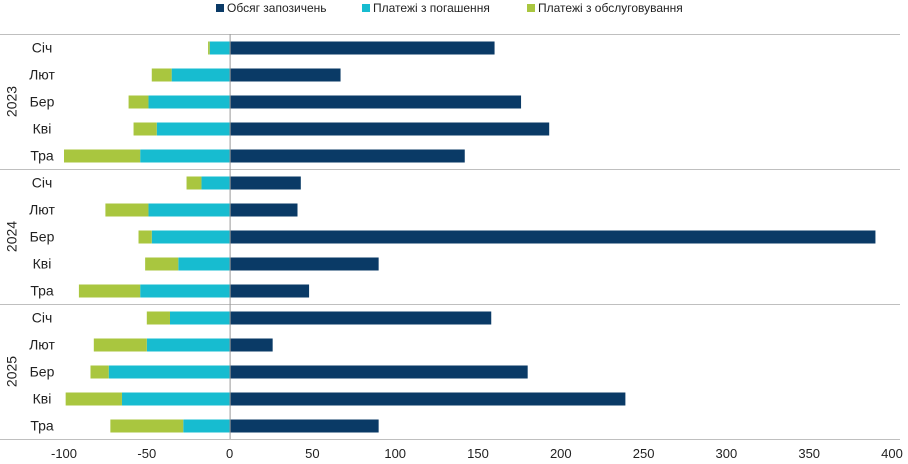  I want to click on category-label-2025-2: Бер, so click(42, 372).